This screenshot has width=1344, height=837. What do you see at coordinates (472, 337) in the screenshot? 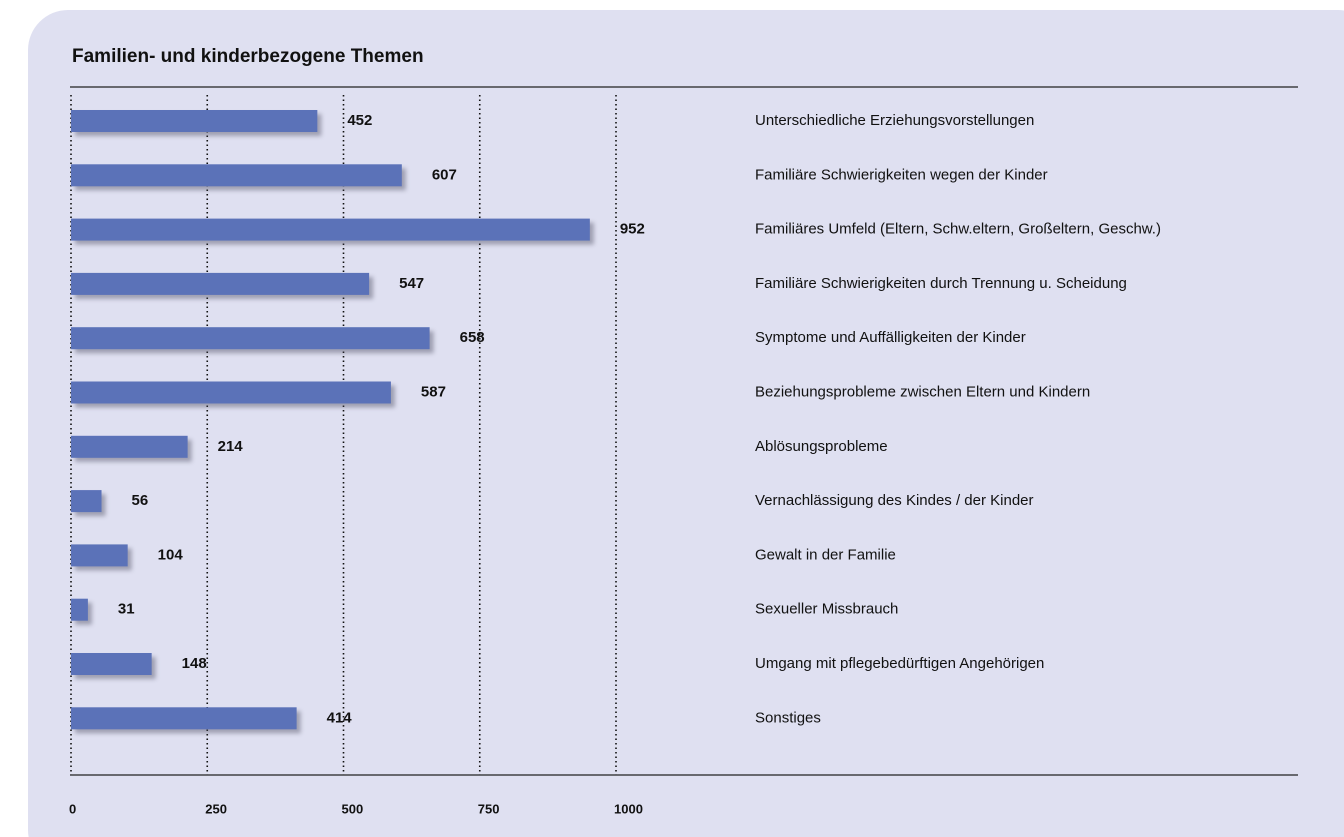
I see `value-label: 658` at bounding box center [472, 337].